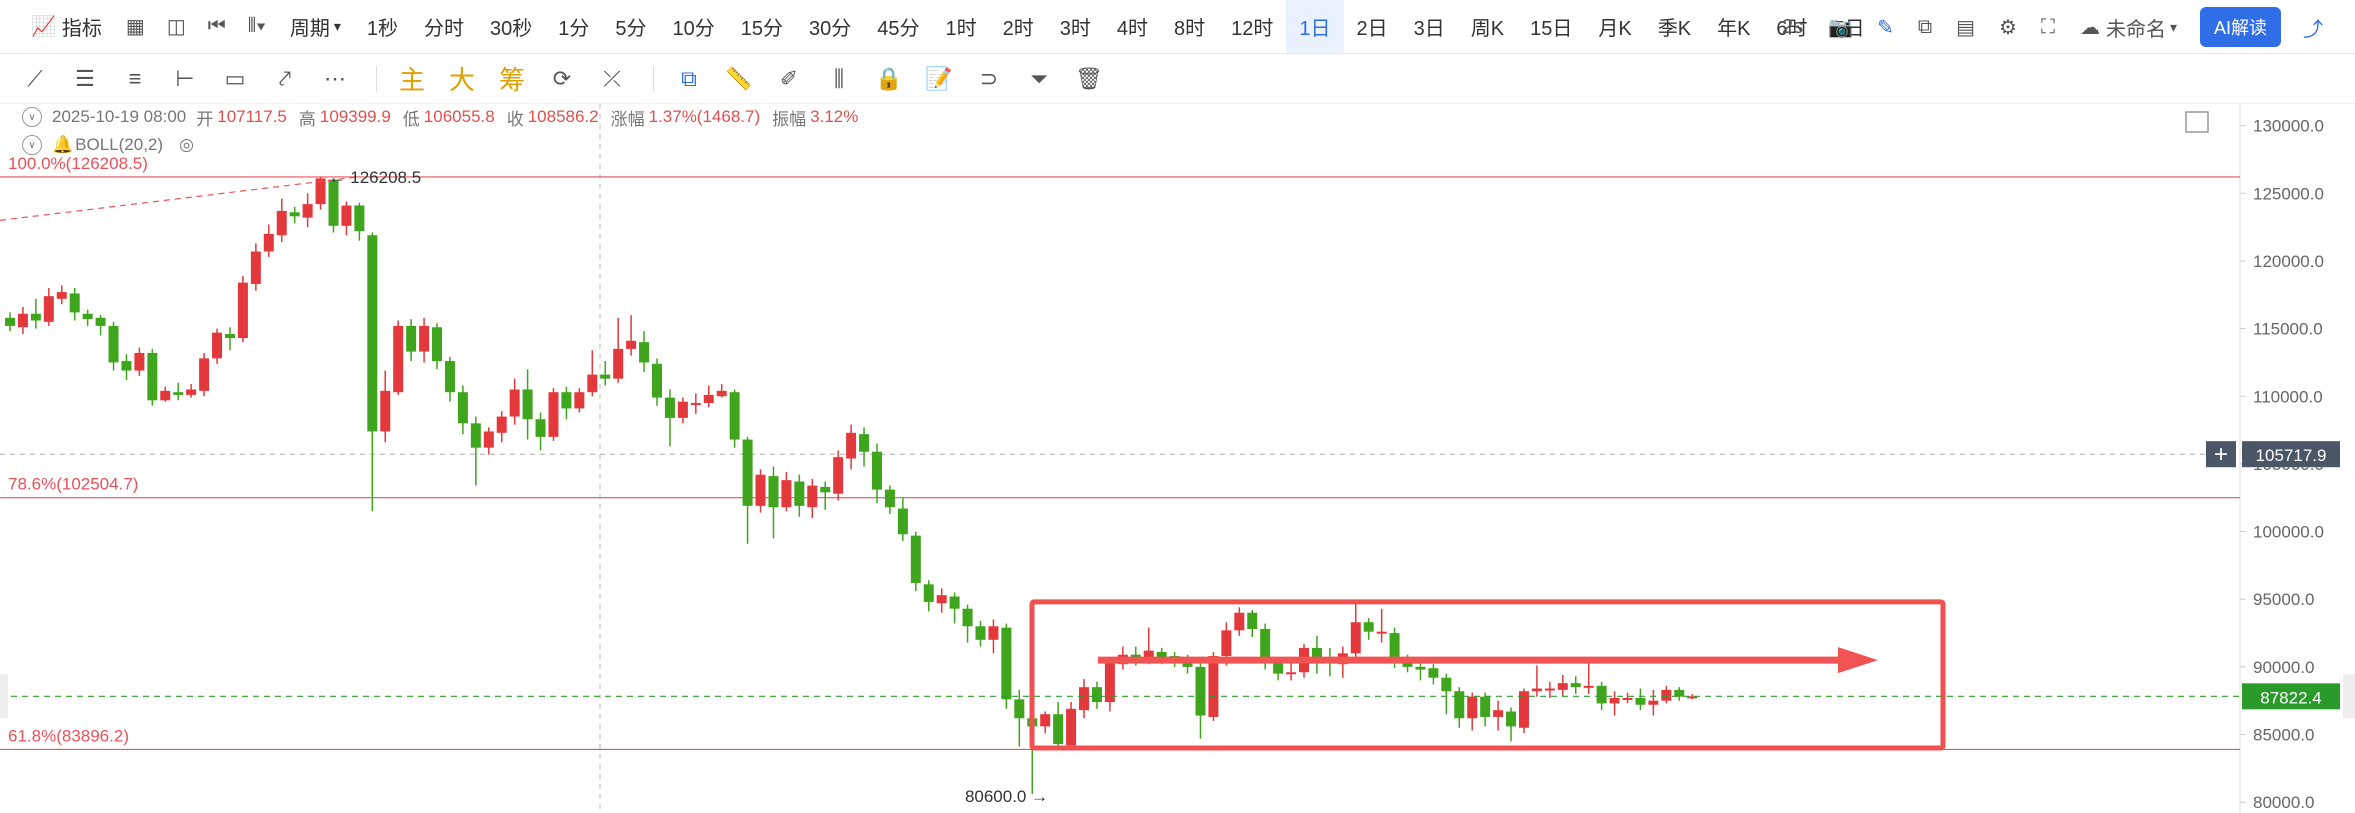 The width and height of the screenshot is (2355, 813). What do you see at coordinates (63, 144) in the screenshot?
I see `bell-icon: 🔔` at bounding box center [63, 144].